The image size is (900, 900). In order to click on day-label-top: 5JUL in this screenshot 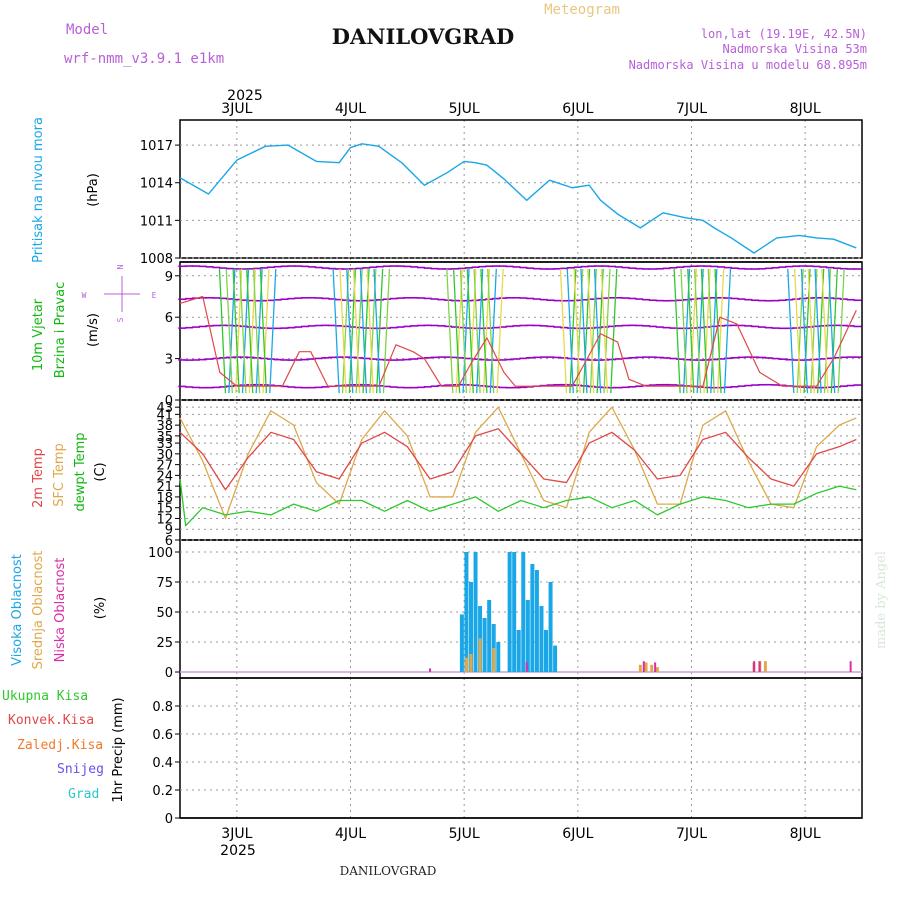, I will do `click(464, 109)`.